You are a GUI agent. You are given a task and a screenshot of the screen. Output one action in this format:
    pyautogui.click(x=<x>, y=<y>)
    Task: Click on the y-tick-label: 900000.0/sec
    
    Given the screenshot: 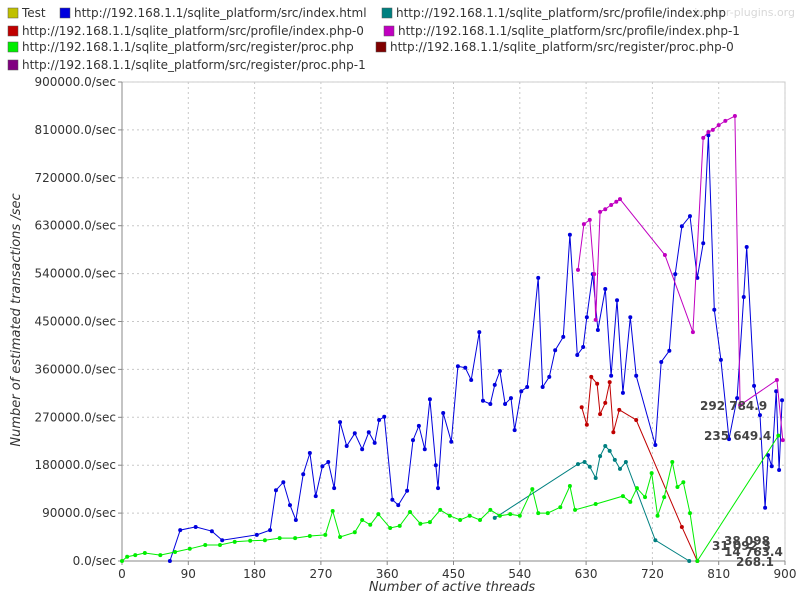 What is the action you would take?
    pyautogui.click(x=75, y=82)
    